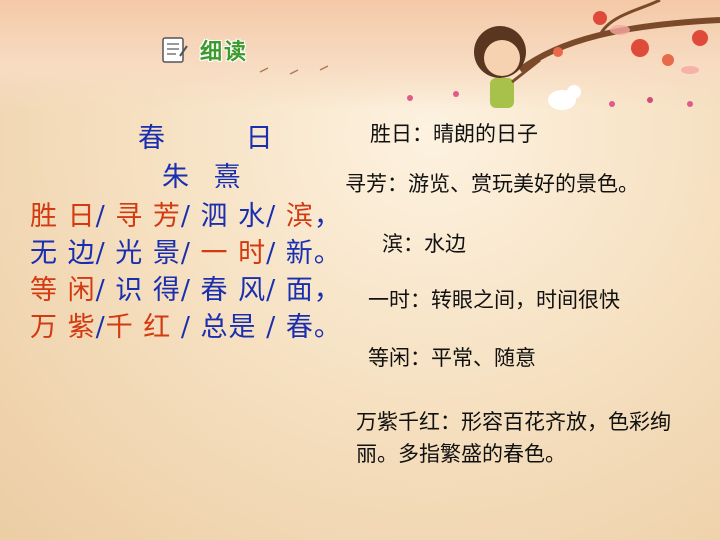 This screenshot has height=540, width=720. Describe the element at coordinates (138, 327) in the screenshot. I see `poem-segment: 千 红` at that location.